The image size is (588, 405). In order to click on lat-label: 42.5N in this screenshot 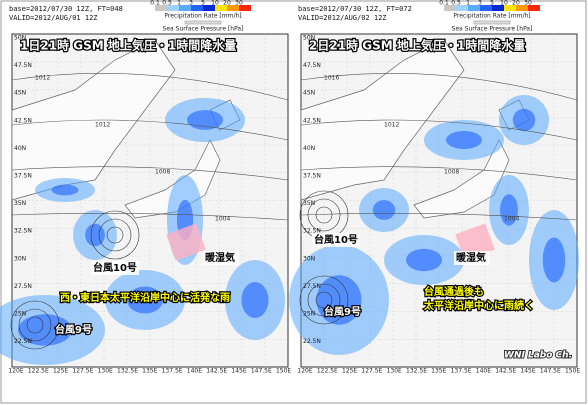, I will do `click(23, 120)`.